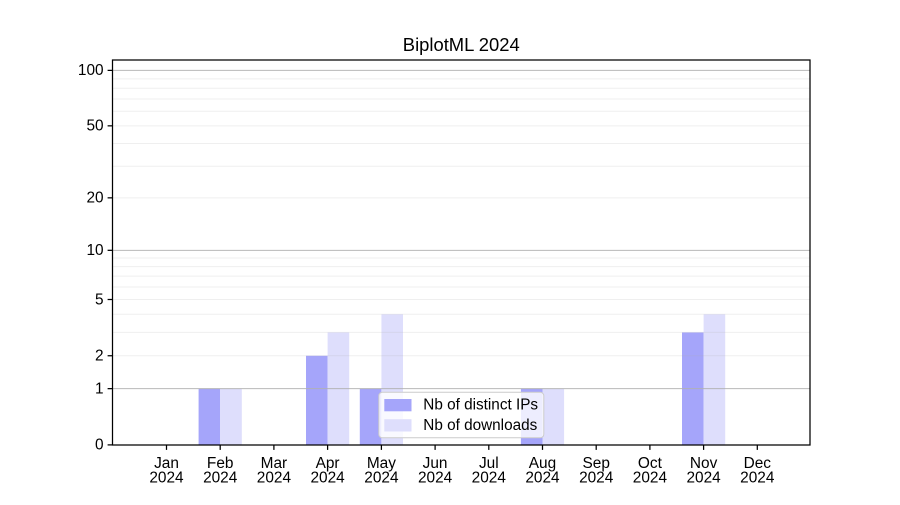 The width and height of the screenshot is (900, 505). What do you see at coordinates (704, 463) in the screenshot?
I see `svg-text: Nov` at bounding box center [704, 463].